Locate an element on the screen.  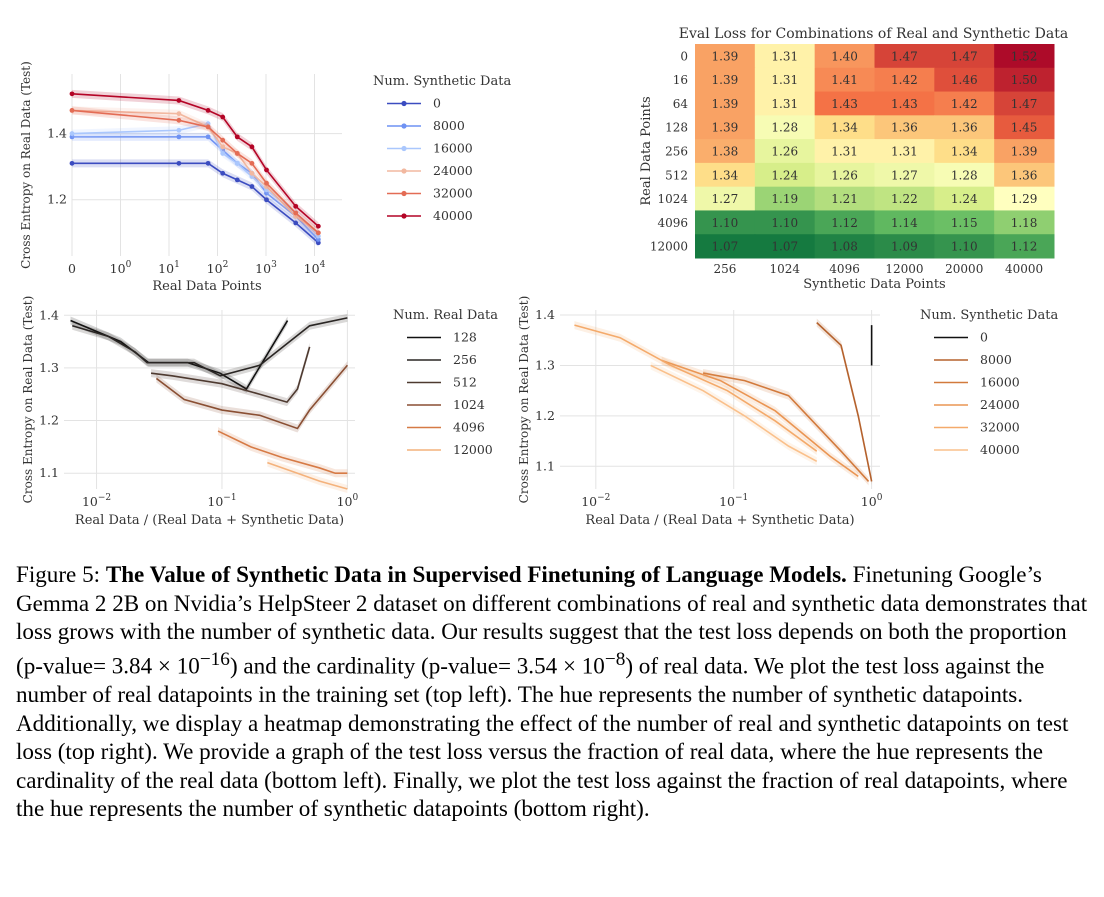
x-tick-label: 10¹ is located at coordinates (169, 268).